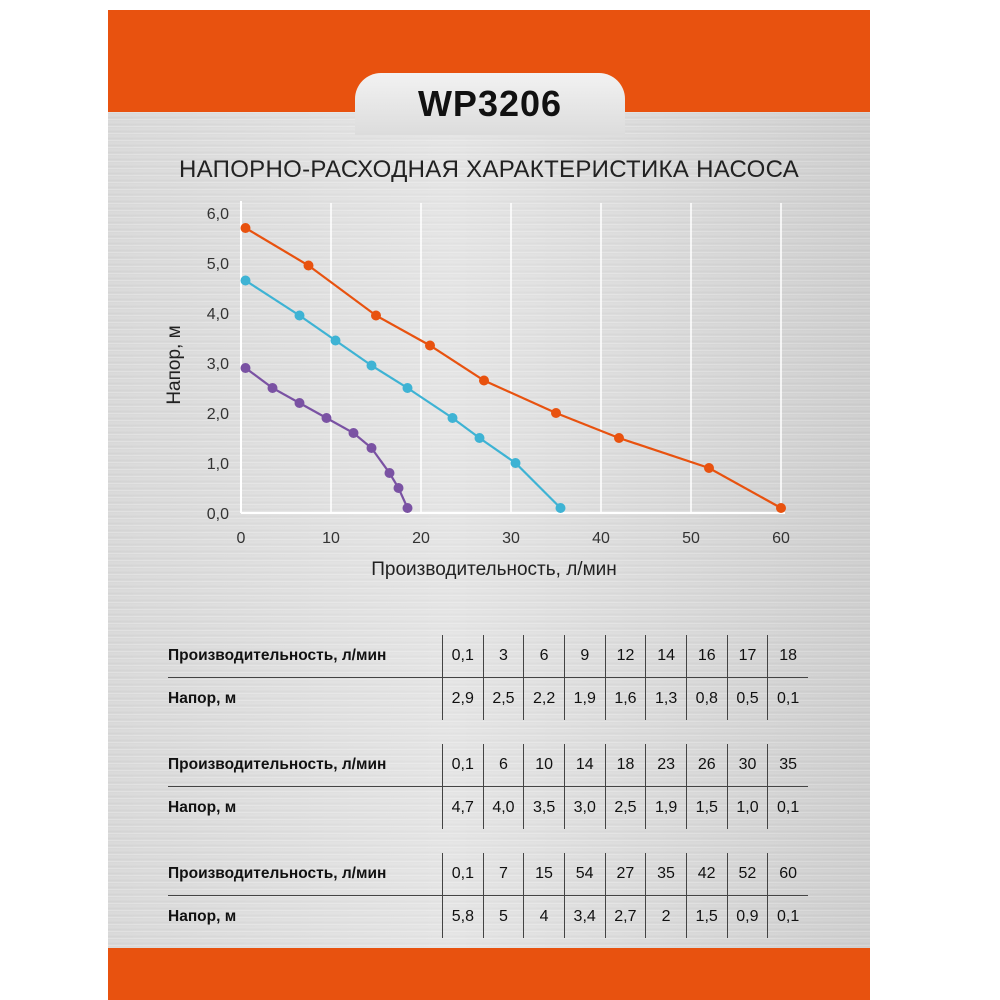 The height and width of the screenshot is (1000, 1000). I want to click on model-tab: WP3206, so click(490, 104).